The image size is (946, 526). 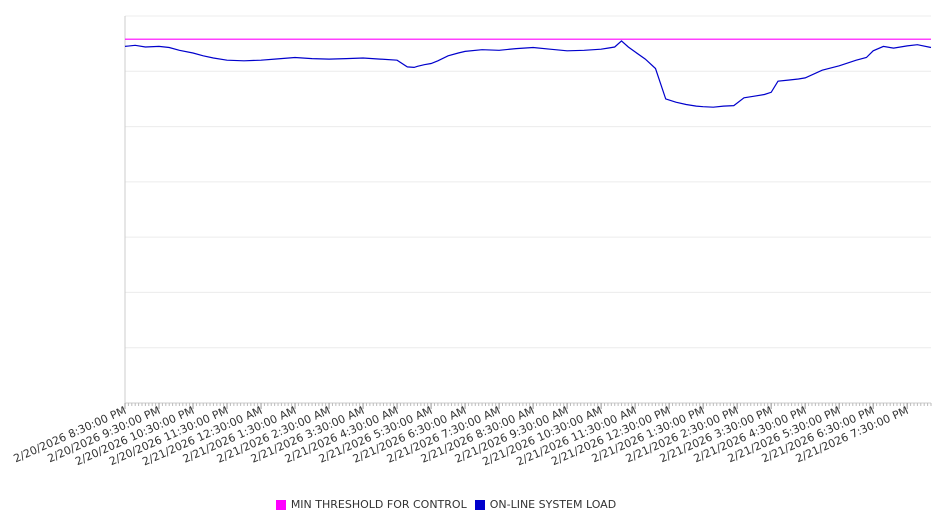 I want to click on series-lines, so click(x=528, y=73).